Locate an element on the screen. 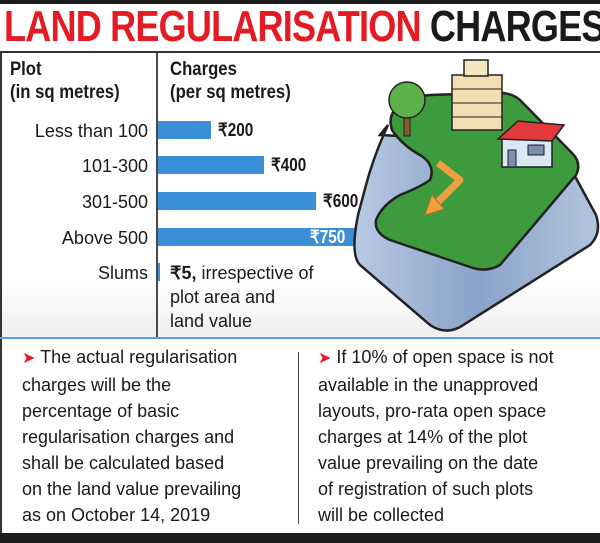 The height and width of the screenshot is (543, 600). notes-divider is located at coordinates (298, 438).